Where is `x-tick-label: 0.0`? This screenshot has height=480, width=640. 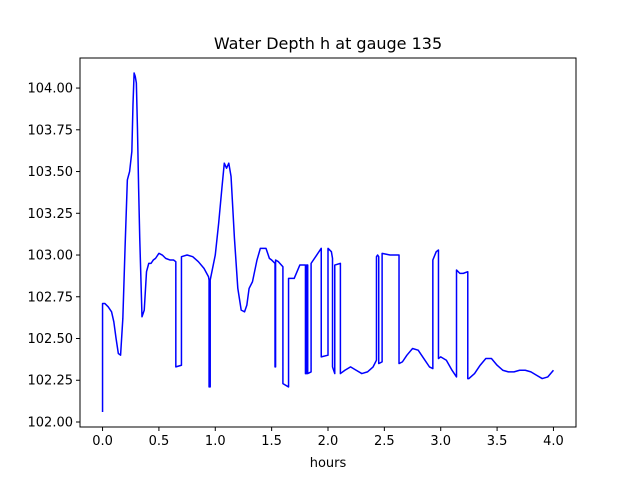 x-tick-label: 0.0 is located at coordinates (102, 441).